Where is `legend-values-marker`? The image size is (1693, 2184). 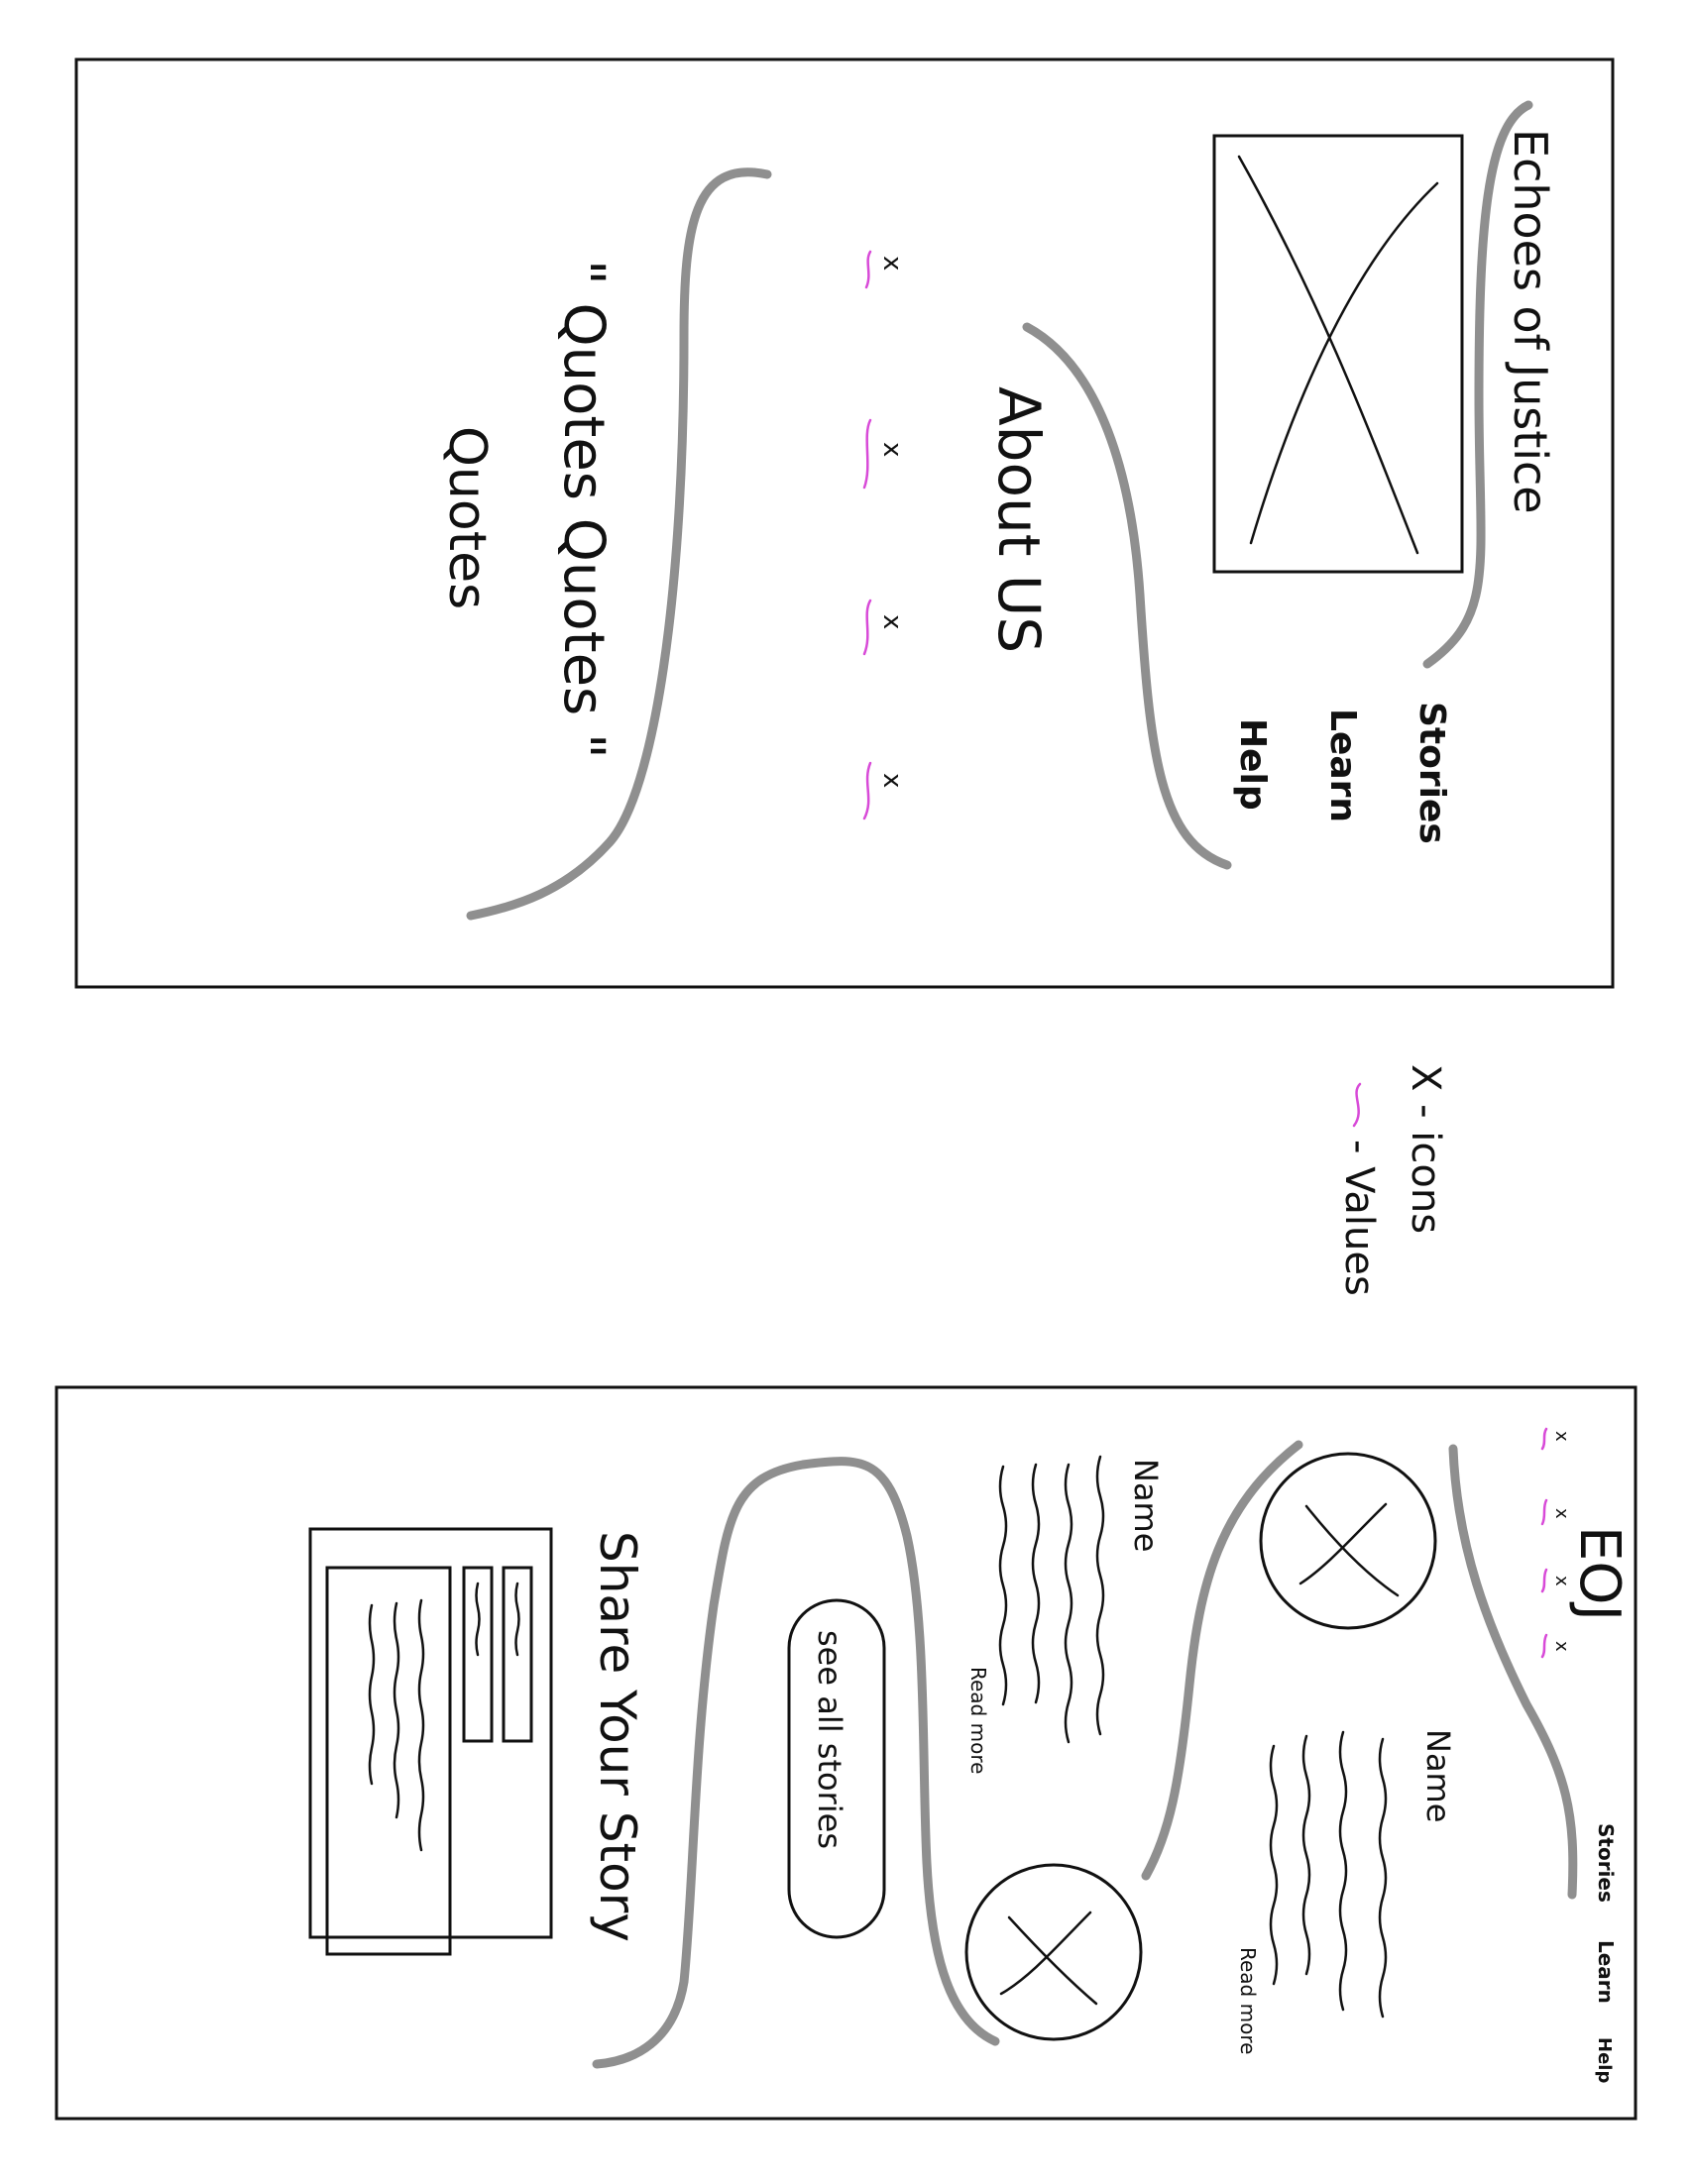 legend-values-marker is located at coordinates (1357, 1105).